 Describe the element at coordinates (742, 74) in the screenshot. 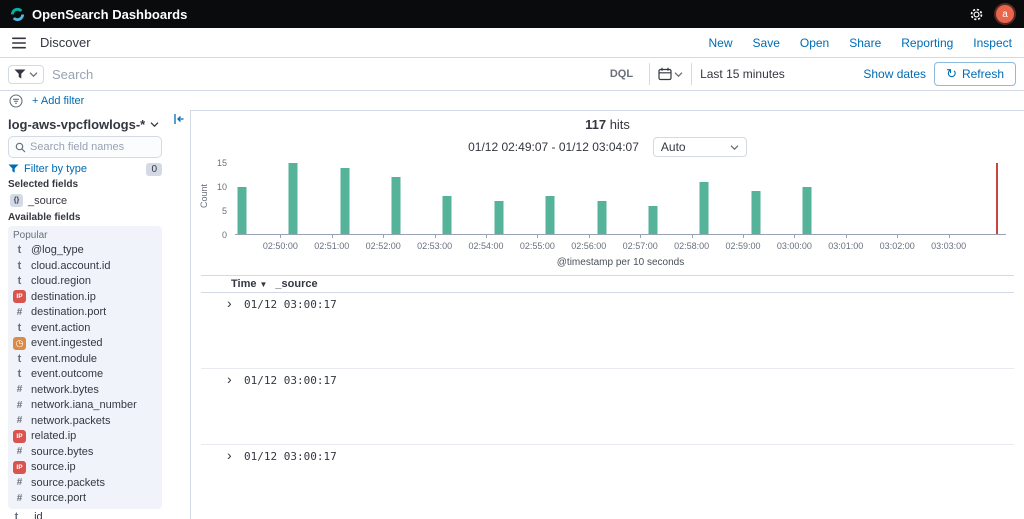

I see `time-range-value: Last 15 minutes` at that location.